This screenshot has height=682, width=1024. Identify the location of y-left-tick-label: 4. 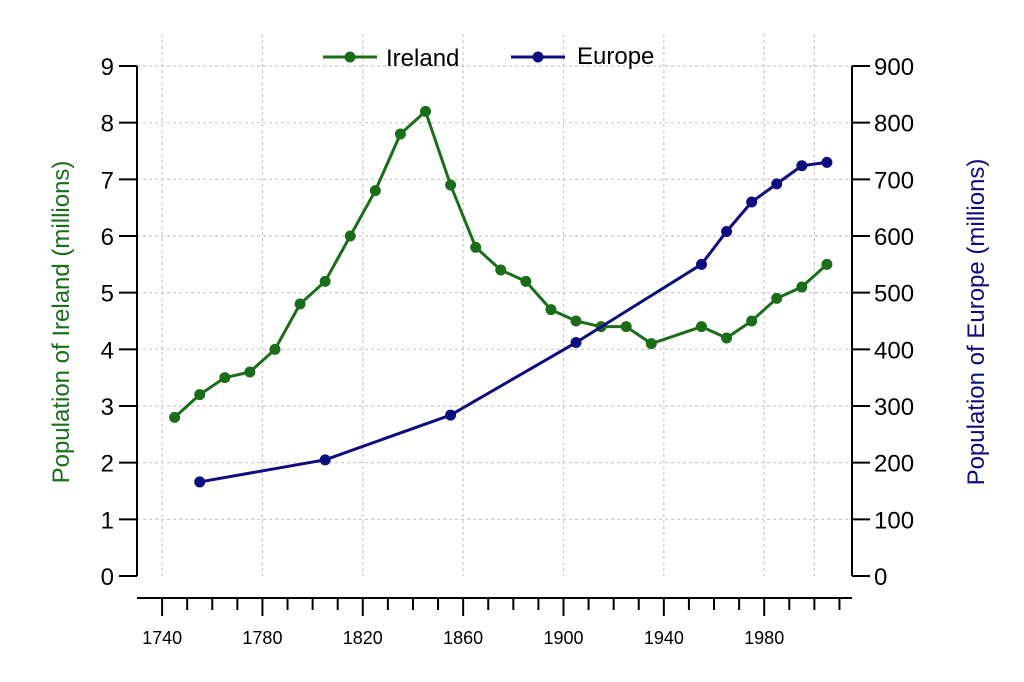
(107, 350).